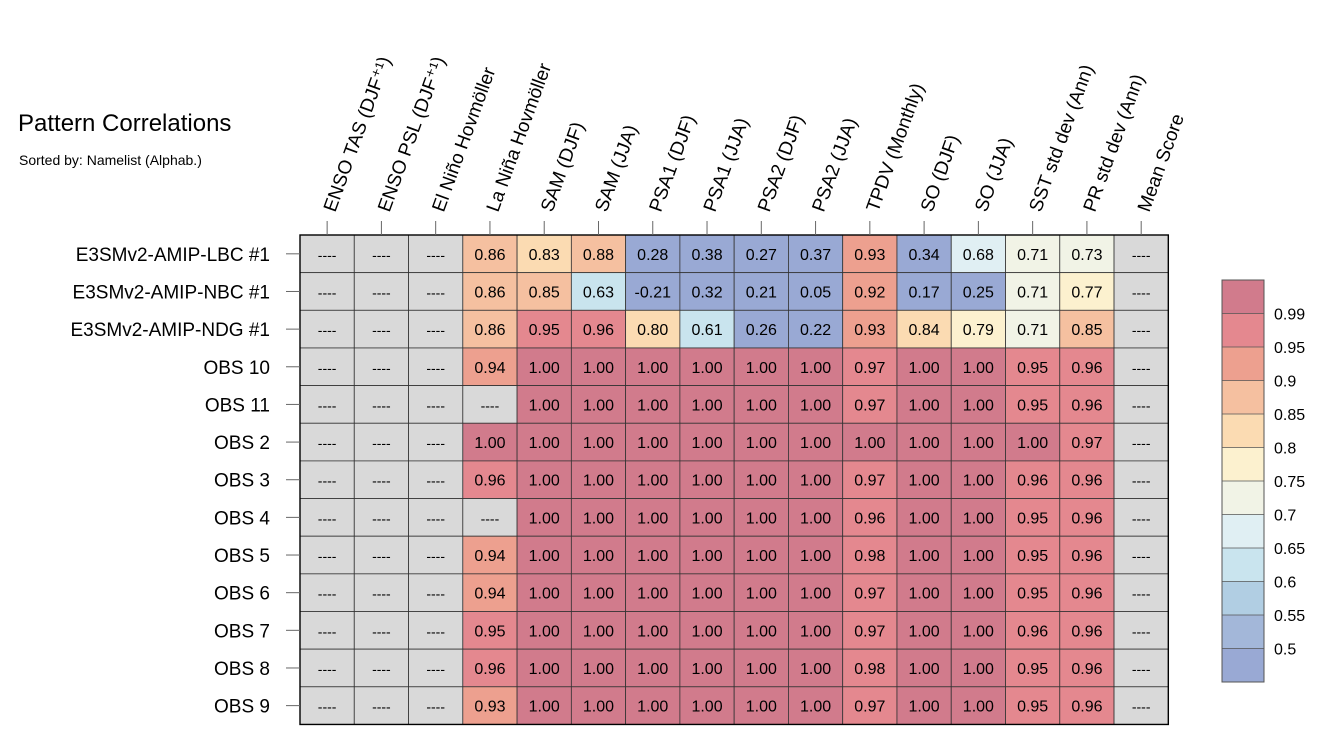 This screenshot has width=1332, height=746. I want to click on colorbar-label: 0.8, so click(1285, 449).